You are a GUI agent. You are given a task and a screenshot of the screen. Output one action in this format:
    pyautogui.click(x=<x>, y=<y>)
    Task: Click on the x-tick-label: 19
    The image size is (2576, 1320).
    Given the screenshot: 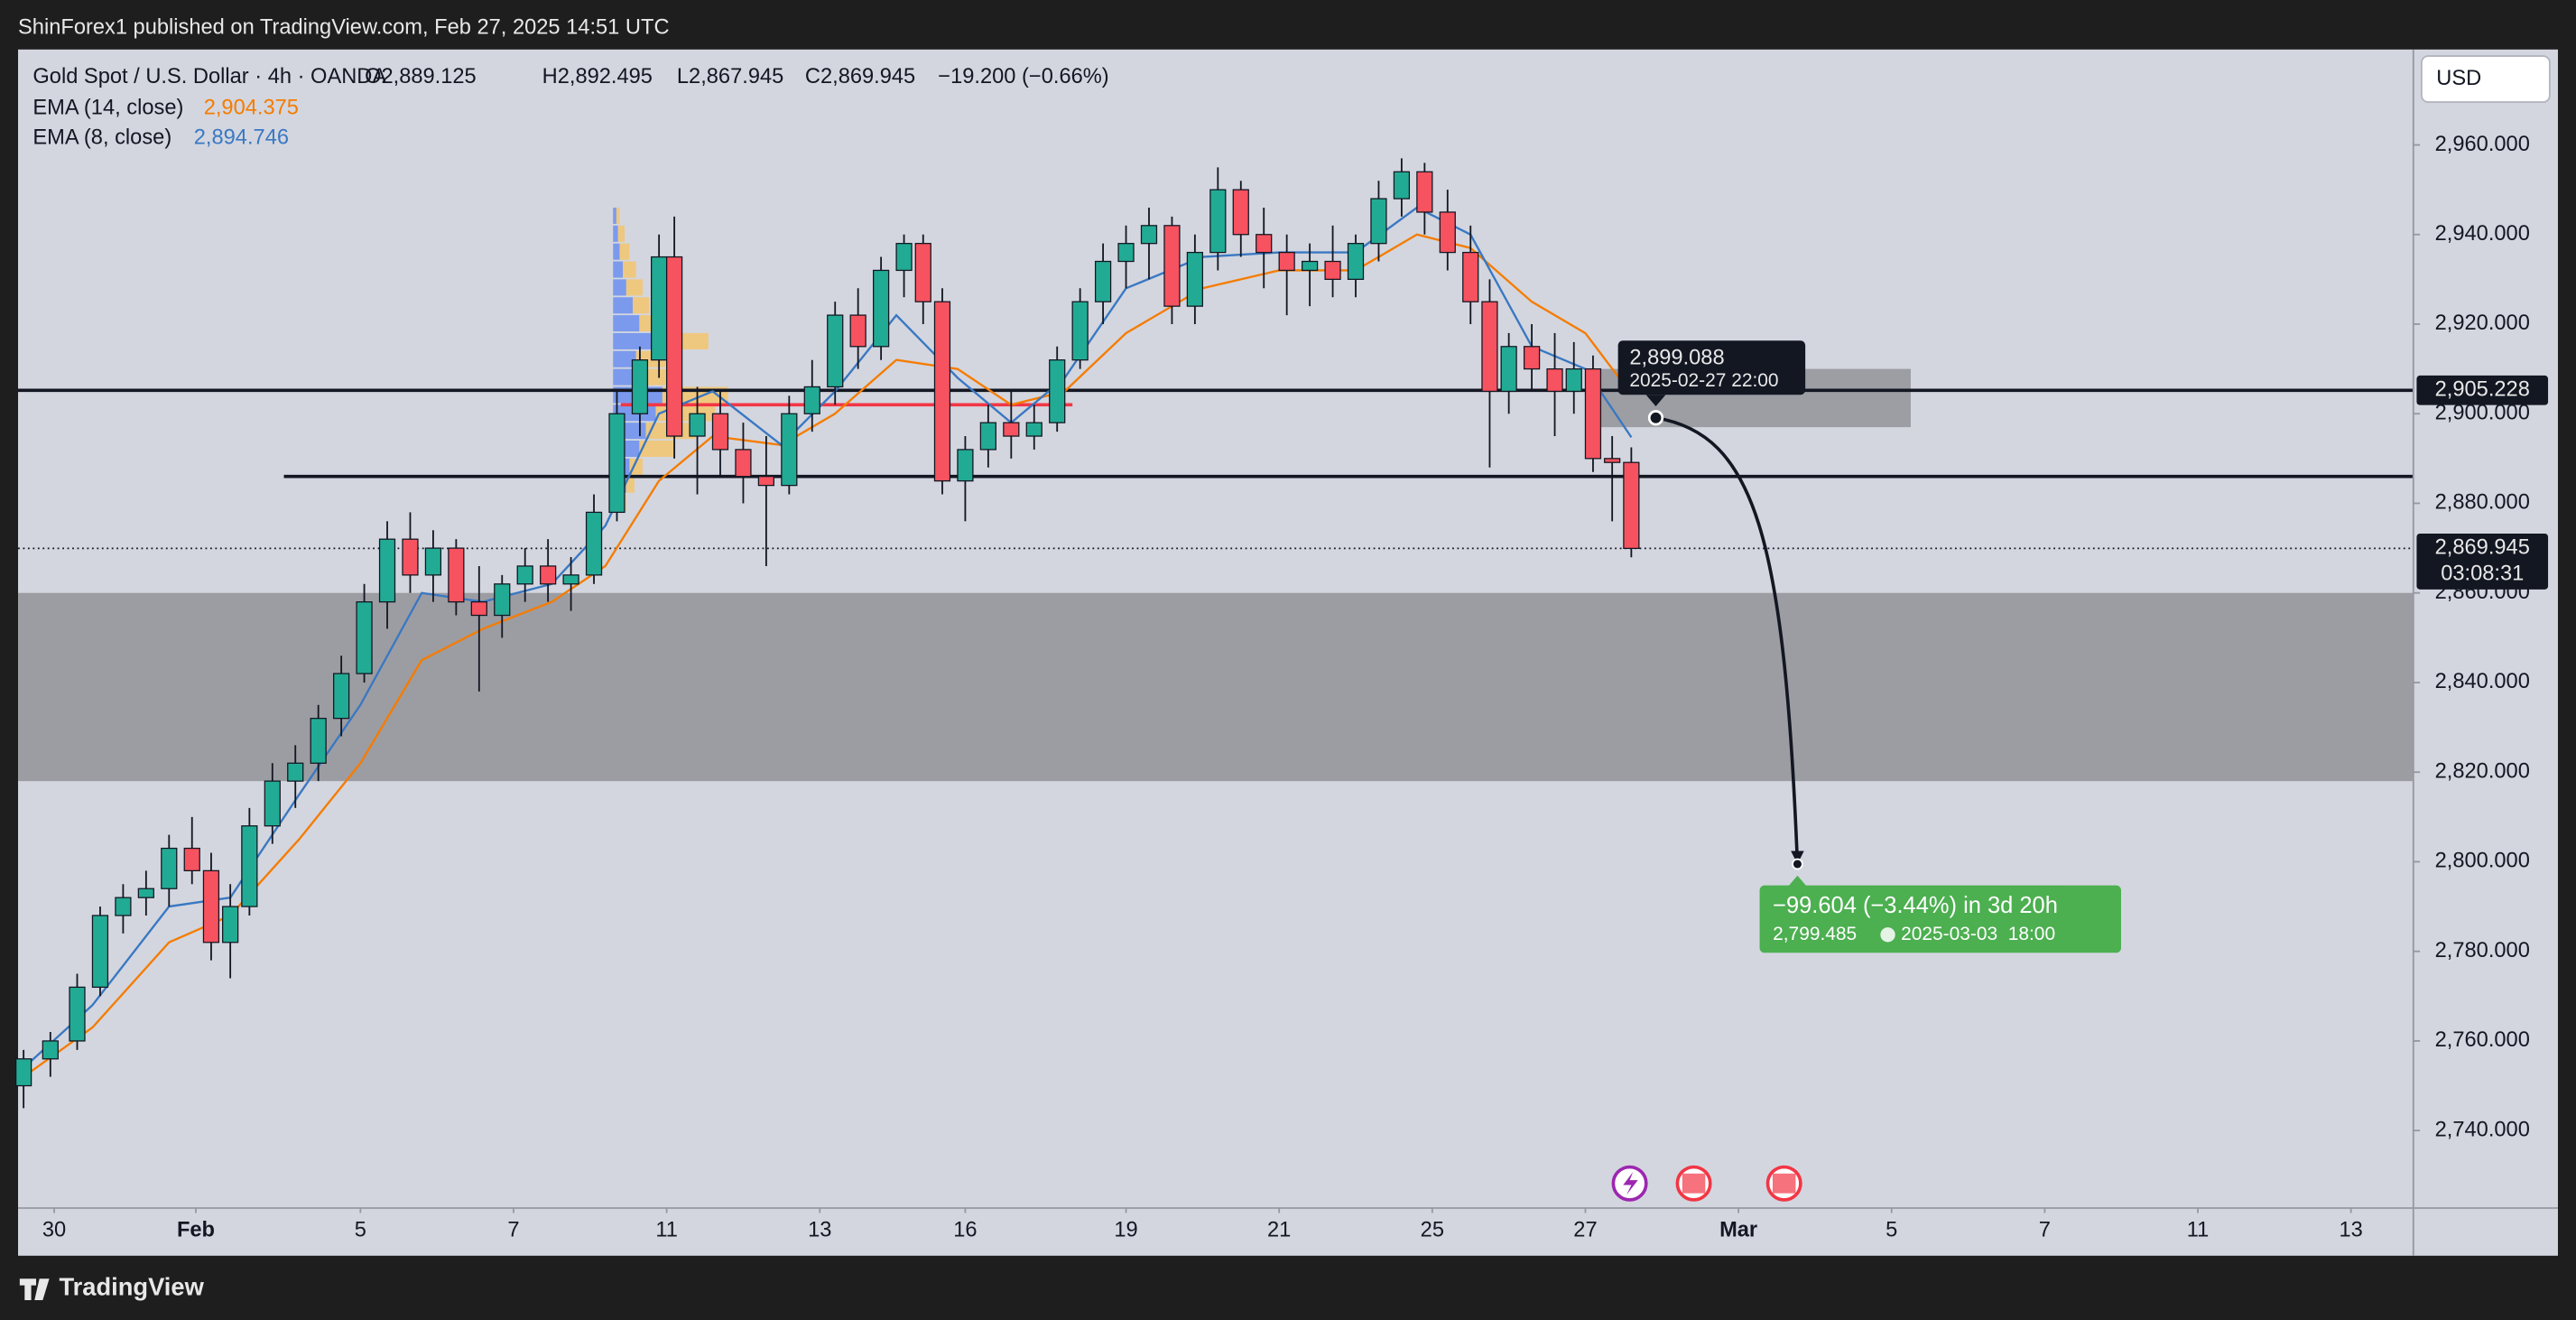 What is the action you would take?
    pyautogui.click(x=1125, y=1230)
    